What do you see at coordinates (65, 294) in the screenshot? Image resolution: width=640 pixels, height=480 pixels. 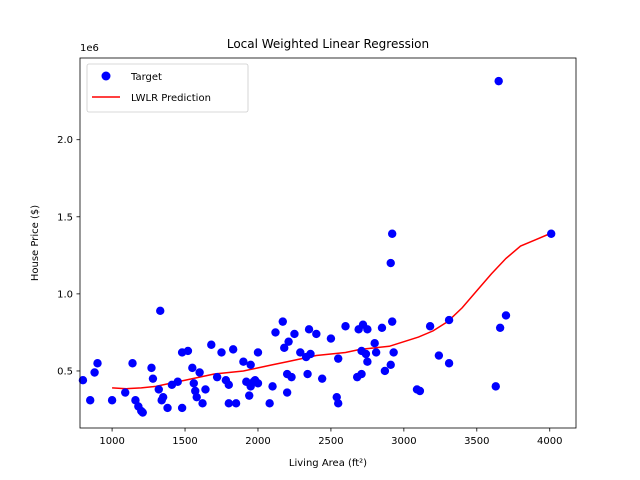 I see `y-tick-label: 1.0` at bounding box center [65, 294].